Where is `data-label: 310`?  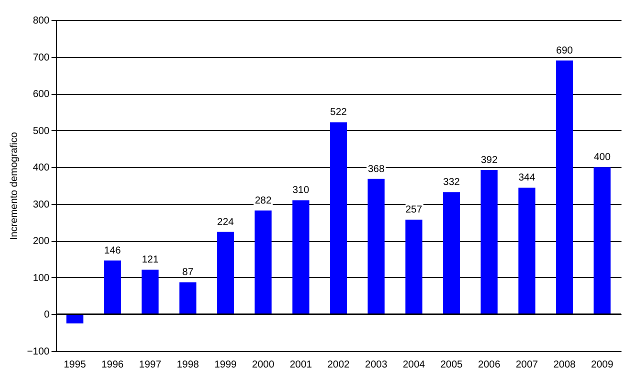 data-label: 310 is located at coordinates (301, 190).